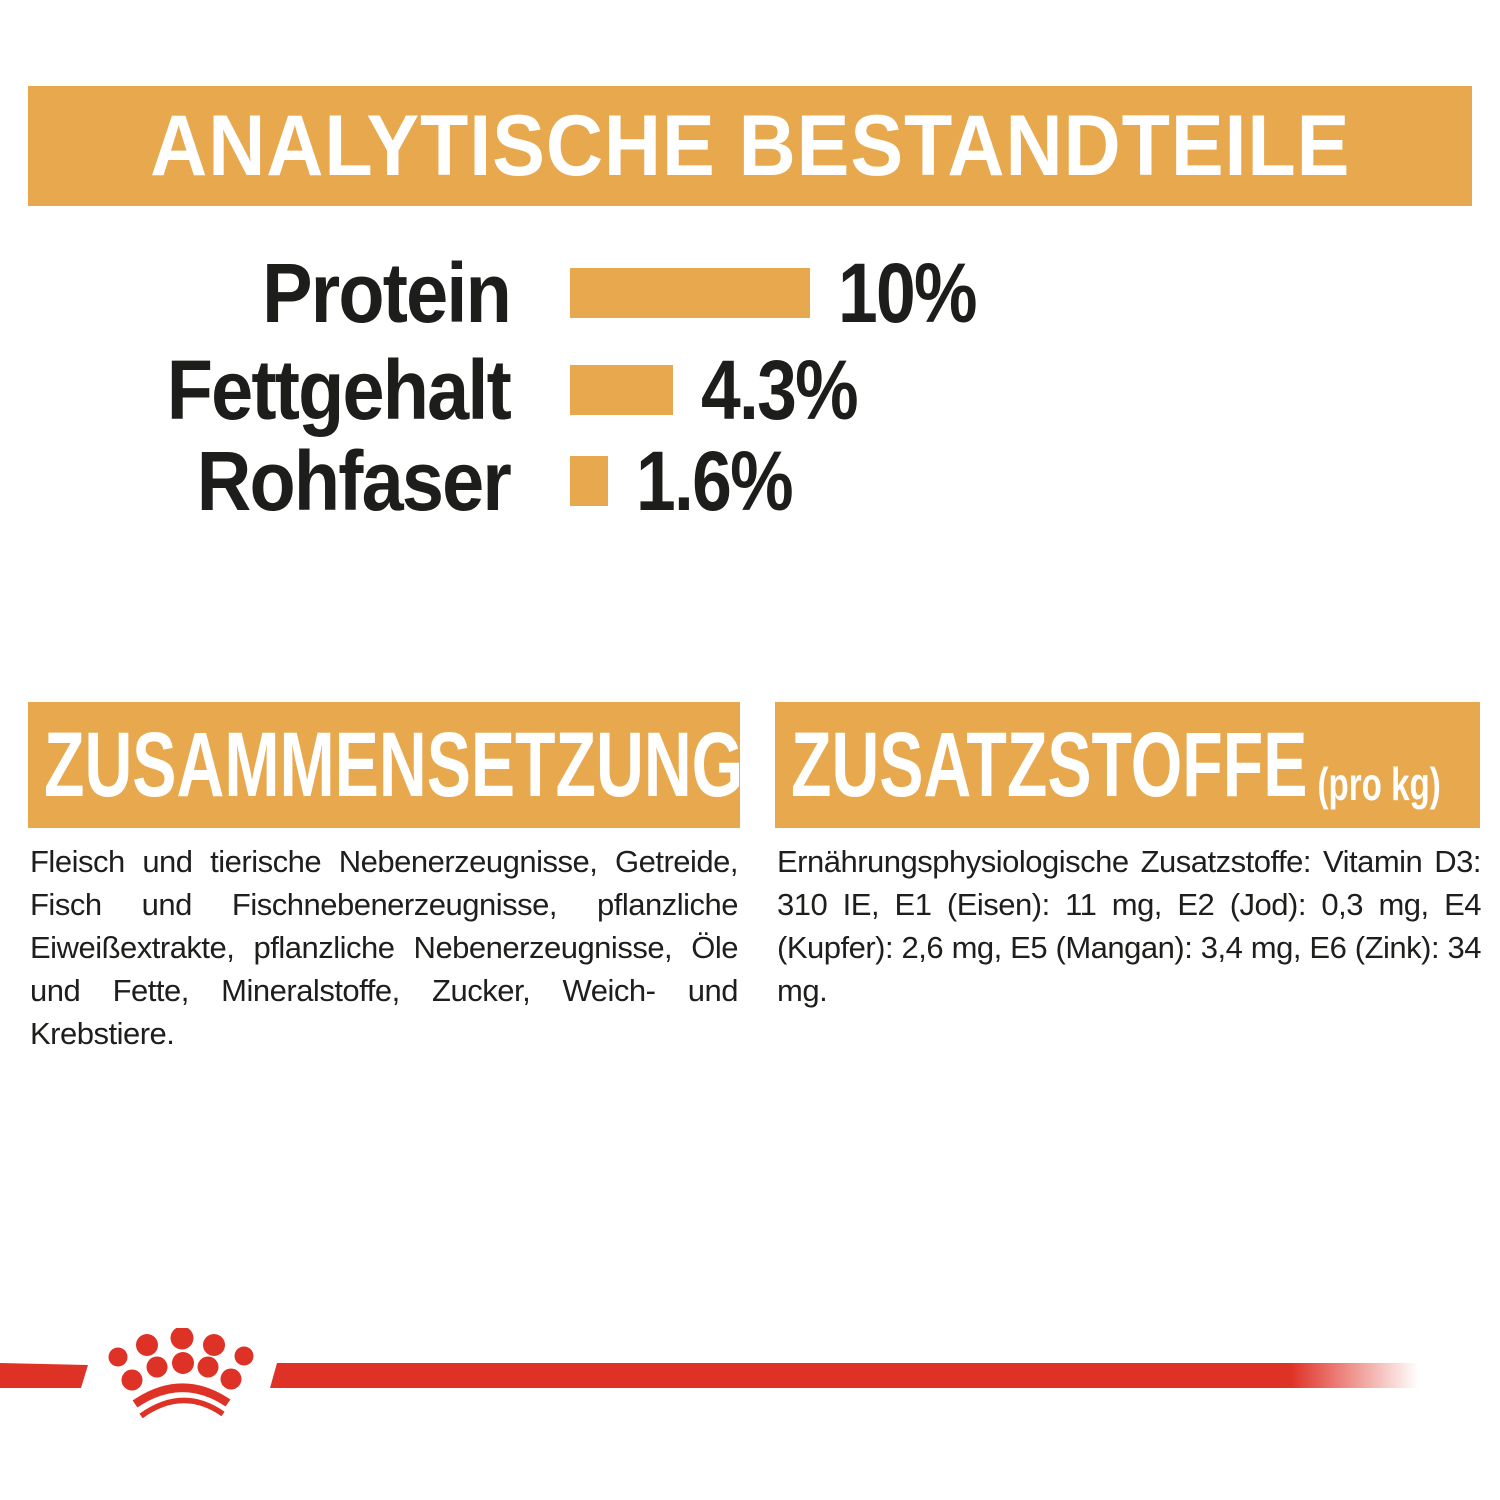 Image resolution: width=1500 pixels, height=1500 pixels. What do you see at coordinates (780, 390) in the screenshot?
I see `chart-value-fettgehalt: 4.3%` at bounding box center [780, 390].